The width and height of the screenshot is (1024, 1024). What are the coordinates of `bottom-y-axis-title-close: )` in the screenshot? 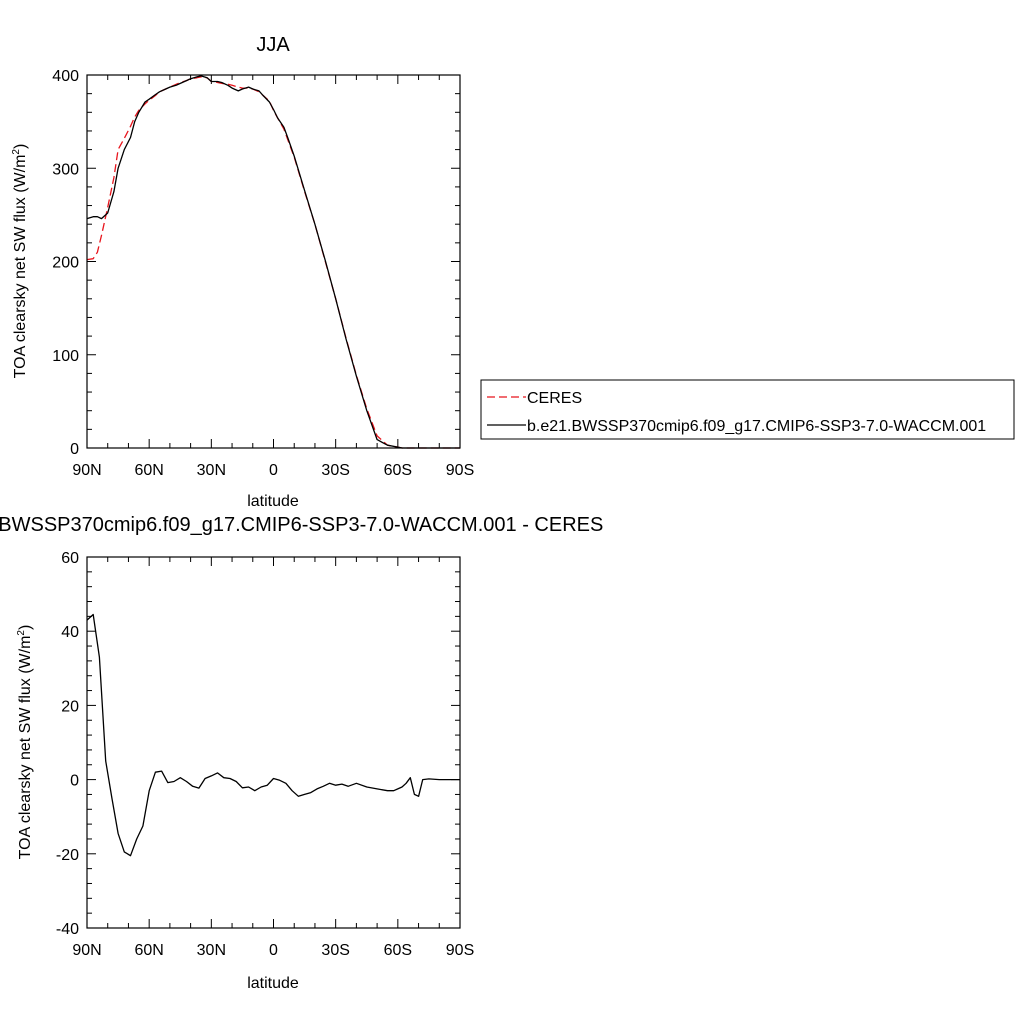 It's located at (25, 627).